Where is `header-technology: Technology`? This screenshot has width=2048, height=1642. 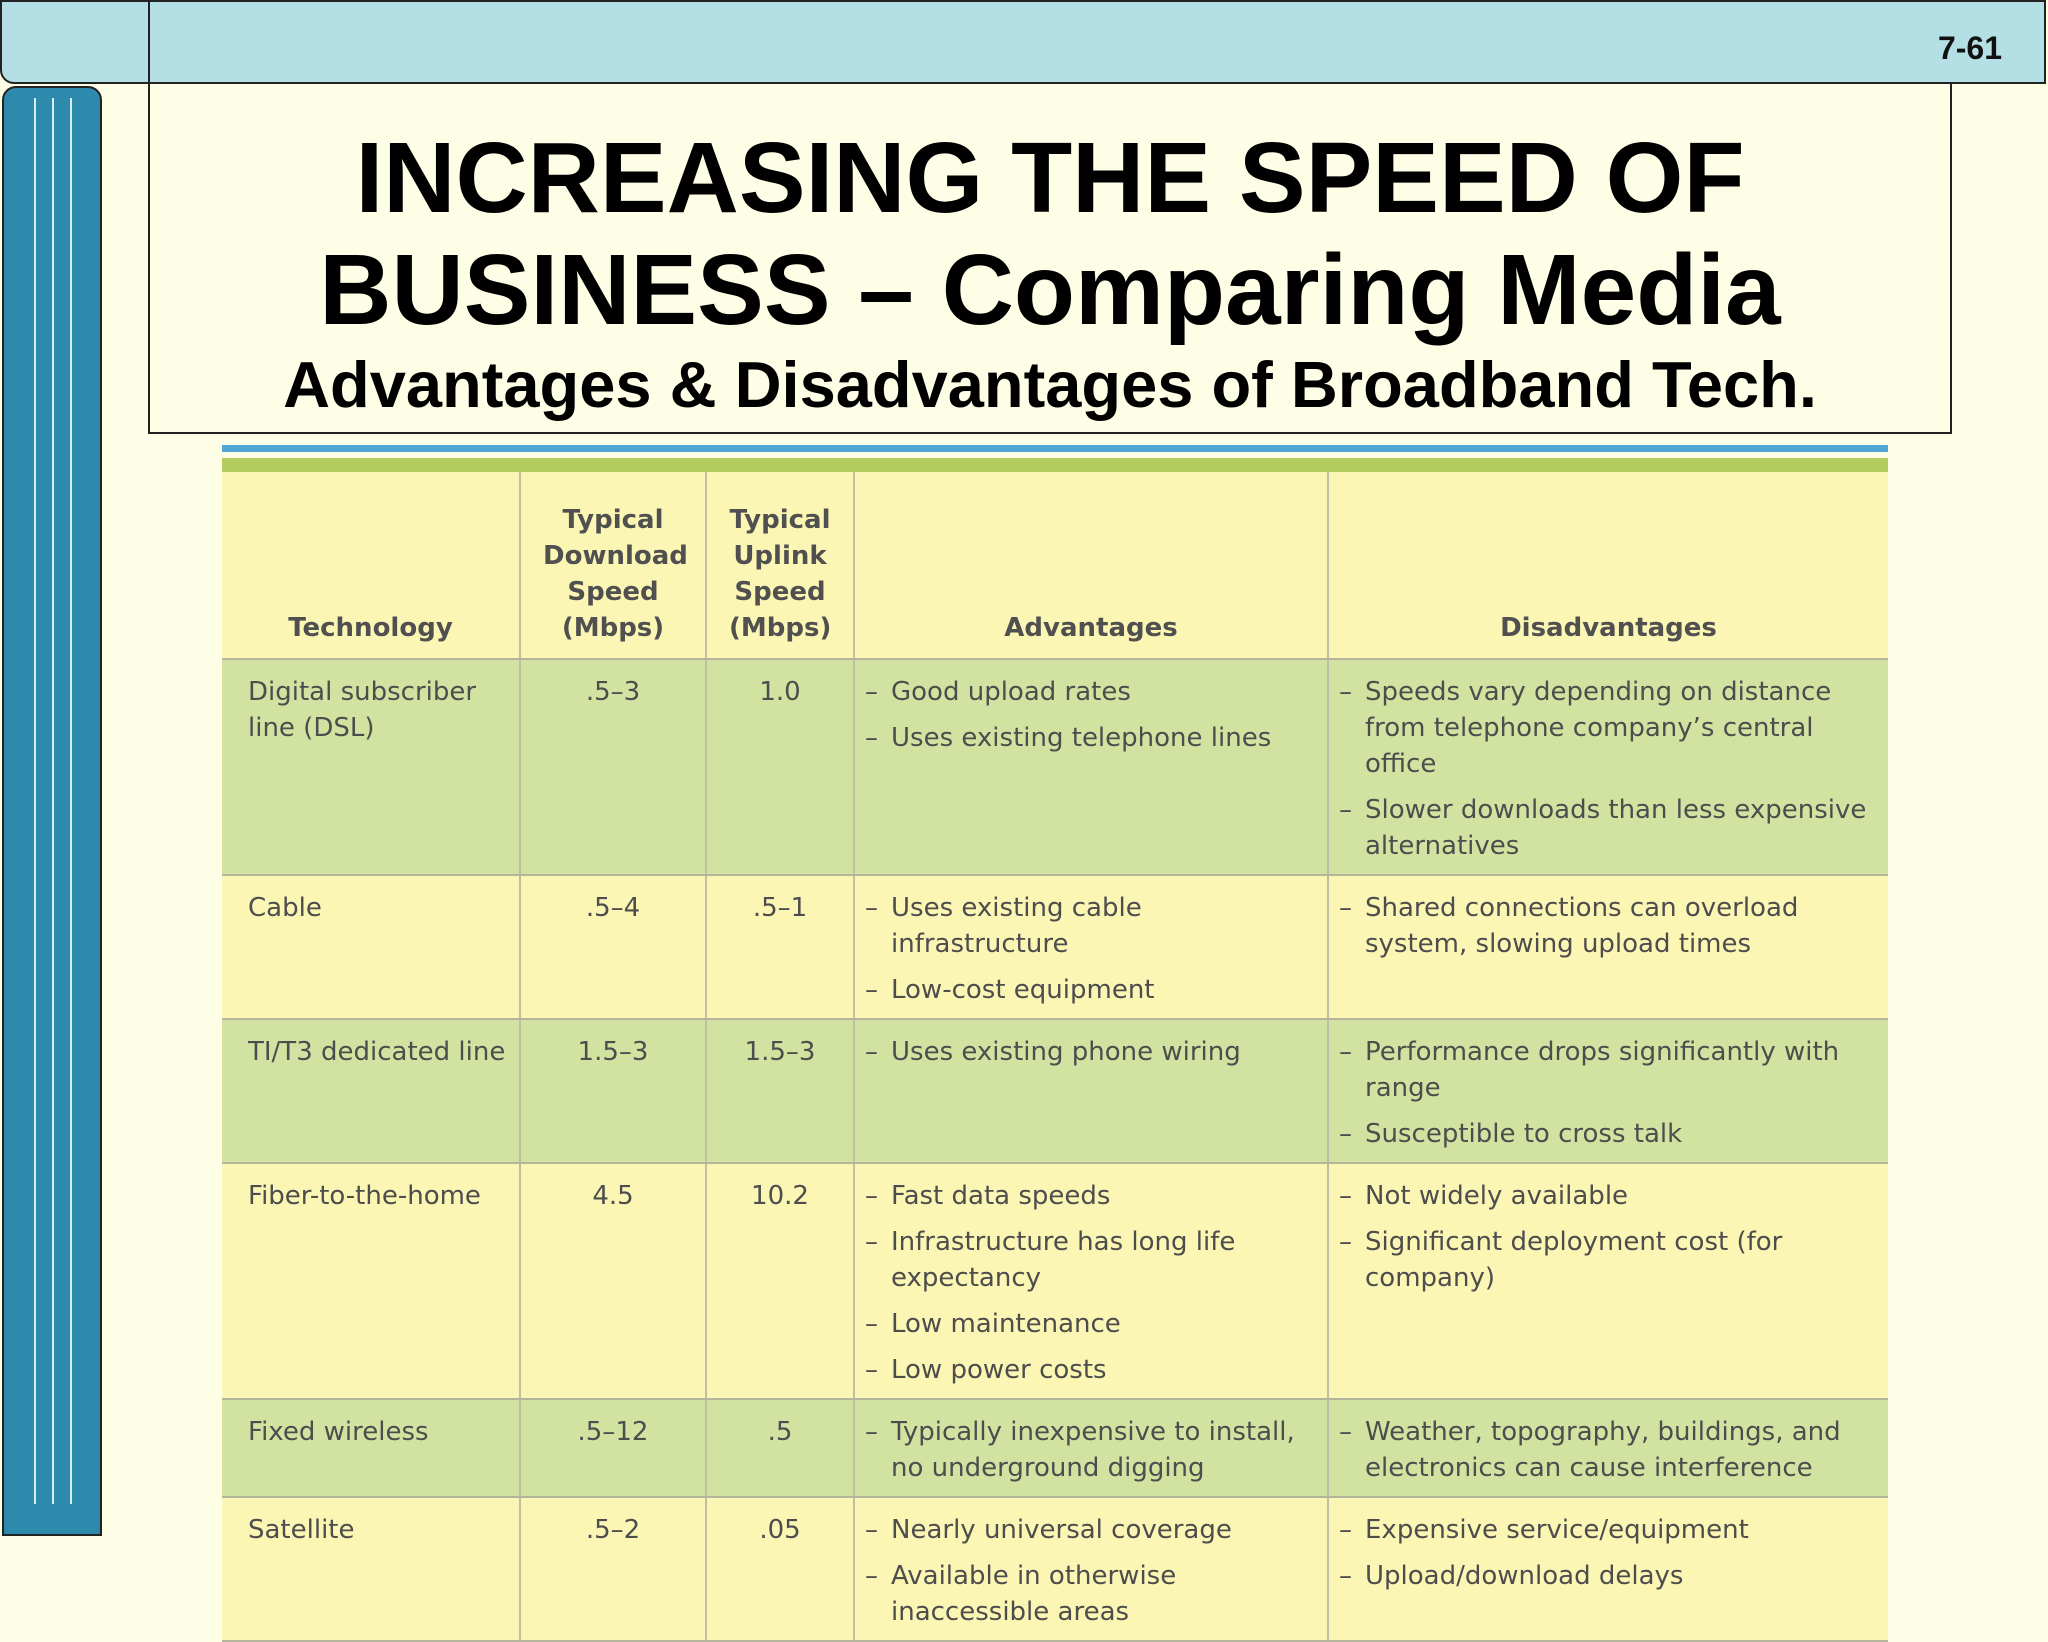
header-technology: Technology is located at coordinates (371, 566).